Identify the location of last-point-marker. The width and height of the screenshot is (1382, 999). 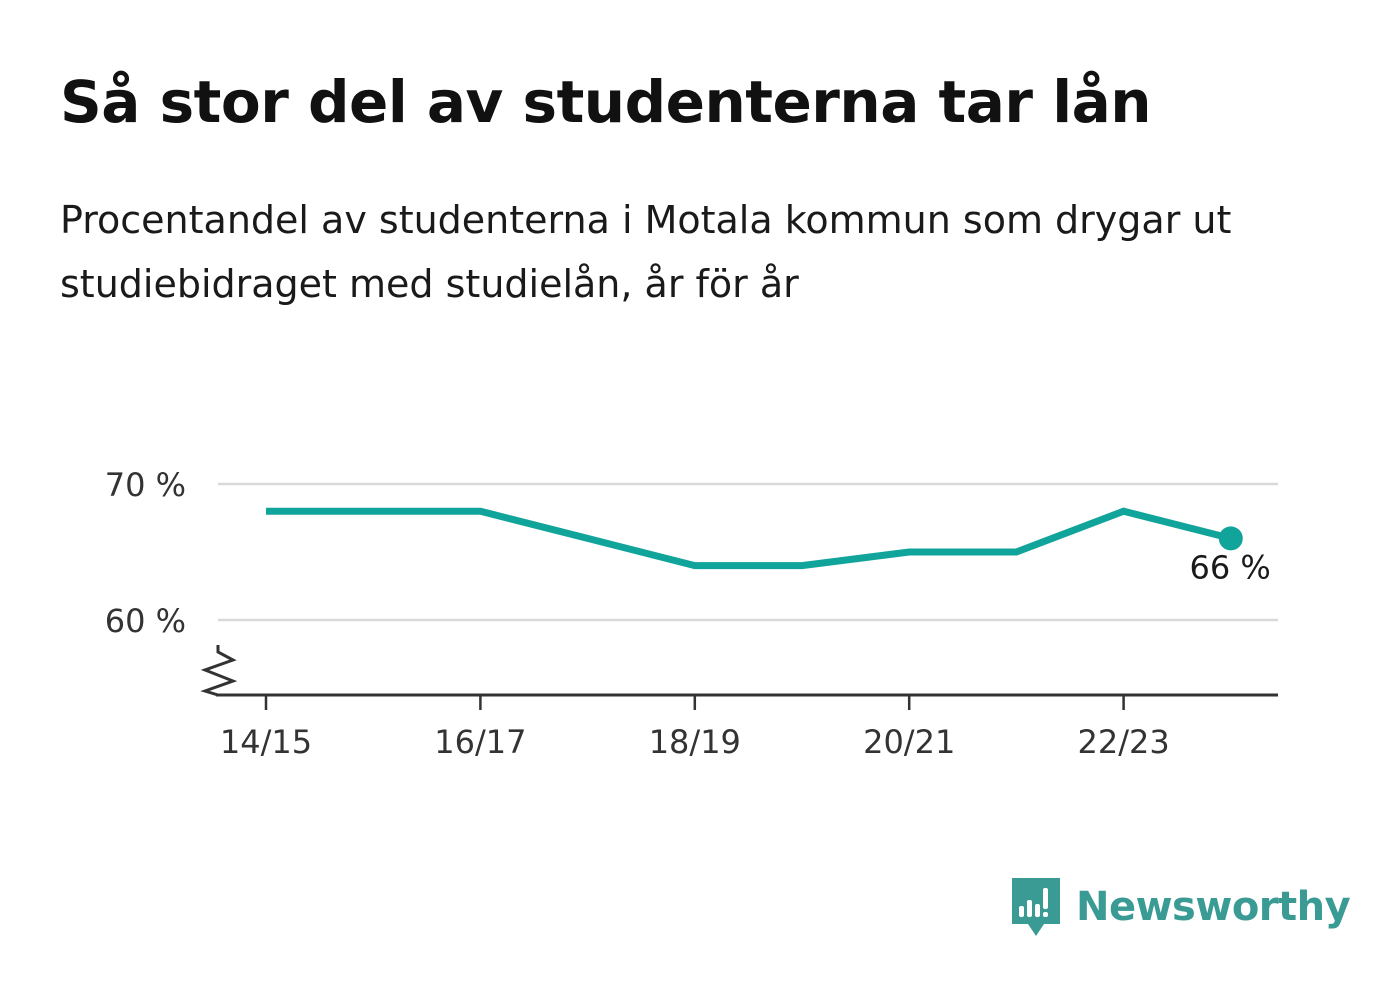
(1230, 538).